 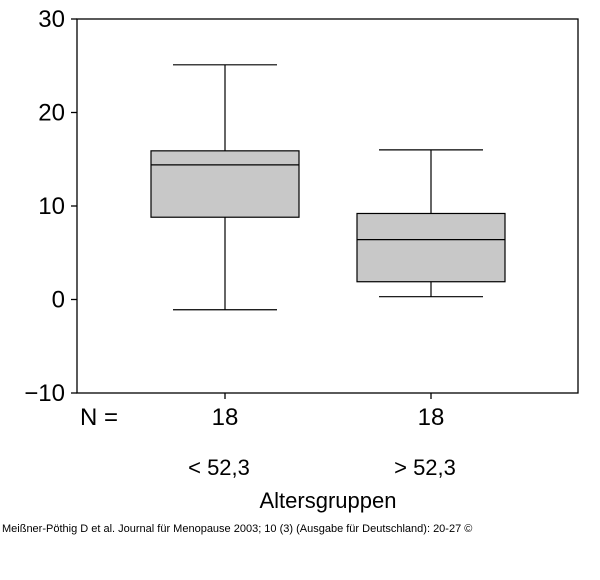 I want to click on y-tick-label: −10, so click(x=44, y=393).